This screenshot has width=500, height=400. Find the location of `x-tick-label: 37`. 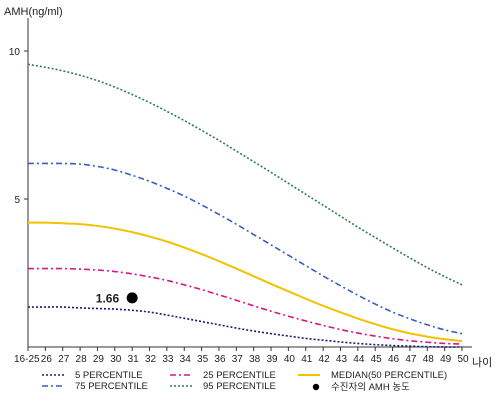

x-tick-label: 37 is located at coordinates (238, 359).